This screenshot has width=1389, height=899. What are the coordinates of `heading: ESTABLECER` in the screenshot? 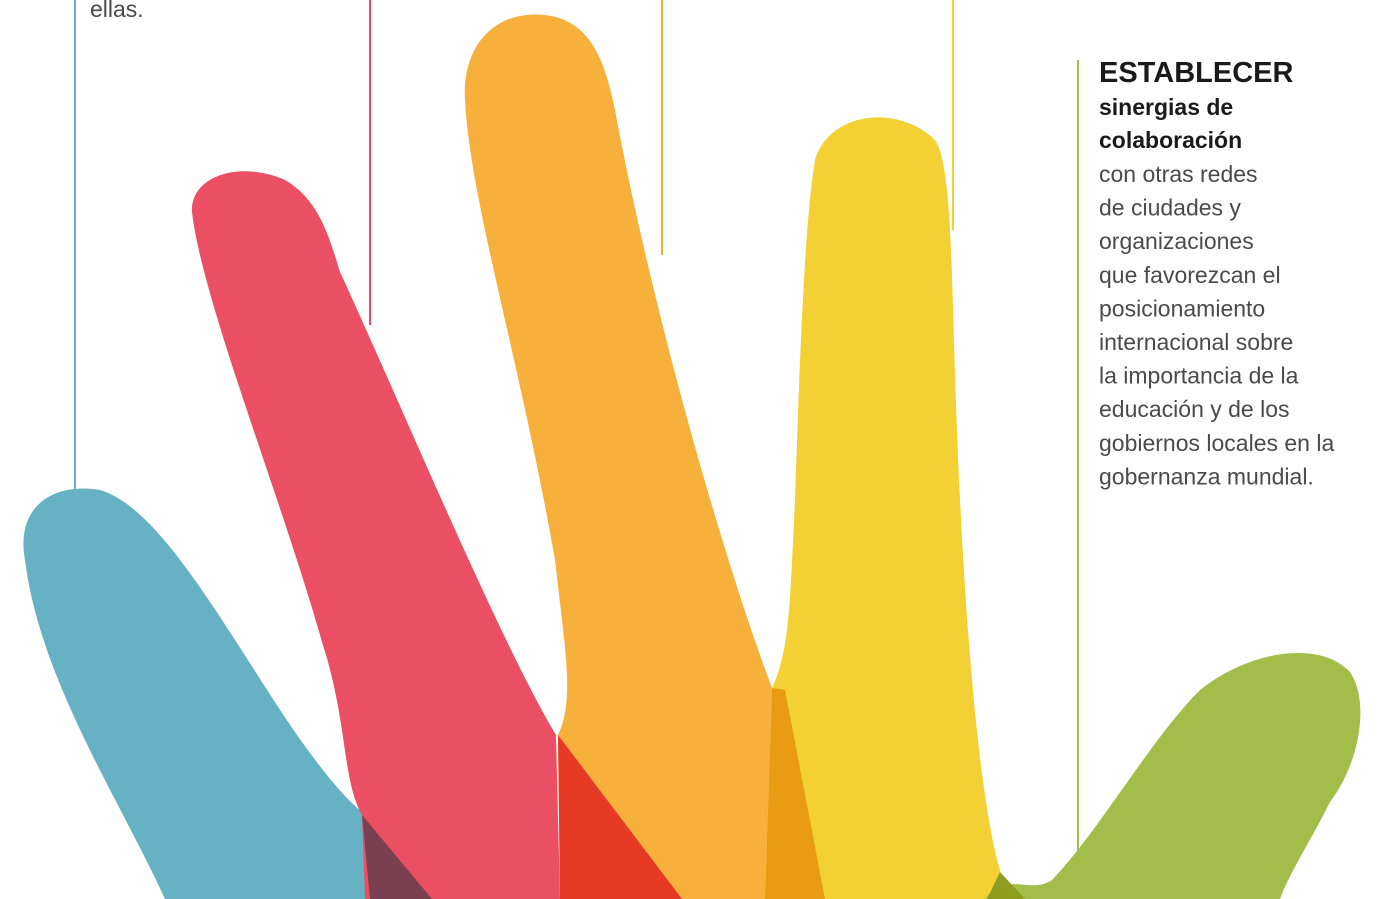 It's located at (1196, 73).